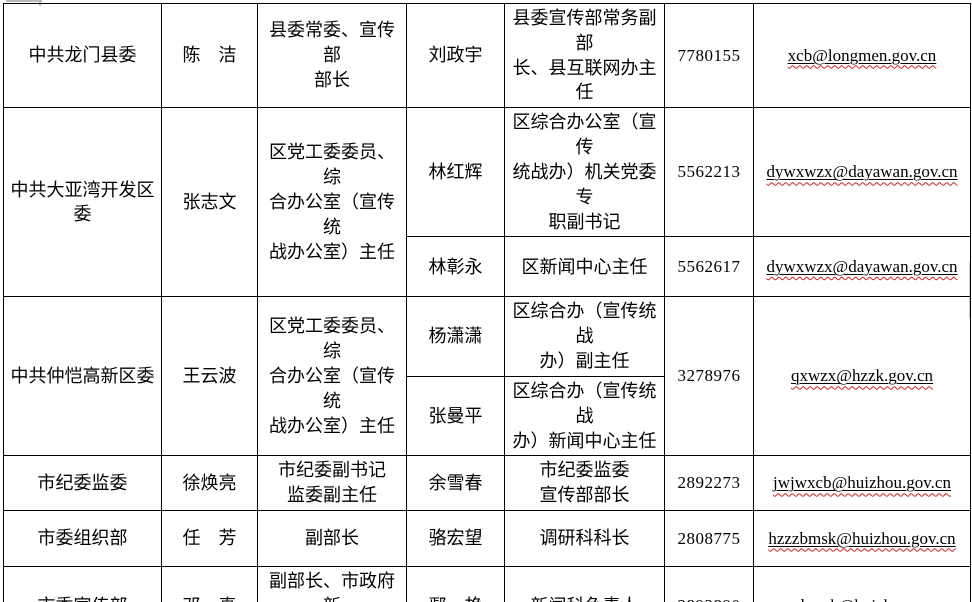 Image resolution: width=972 pixels, height=602 pixels. I want to click on contact-name-cell: 骆宏望, so click(455, 539).